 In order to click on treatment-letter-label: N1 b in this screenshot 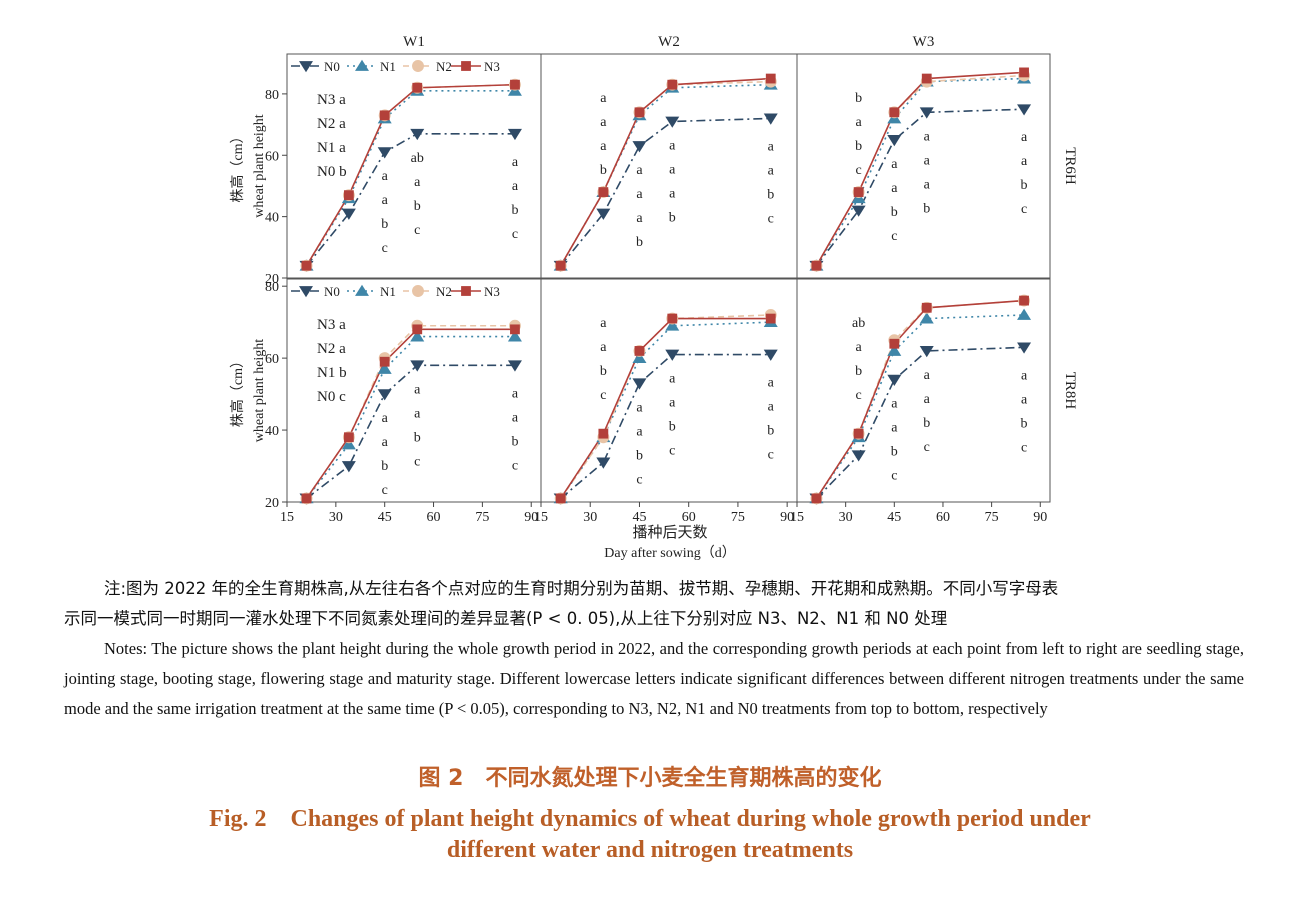, I will do `click(332, 373)`.